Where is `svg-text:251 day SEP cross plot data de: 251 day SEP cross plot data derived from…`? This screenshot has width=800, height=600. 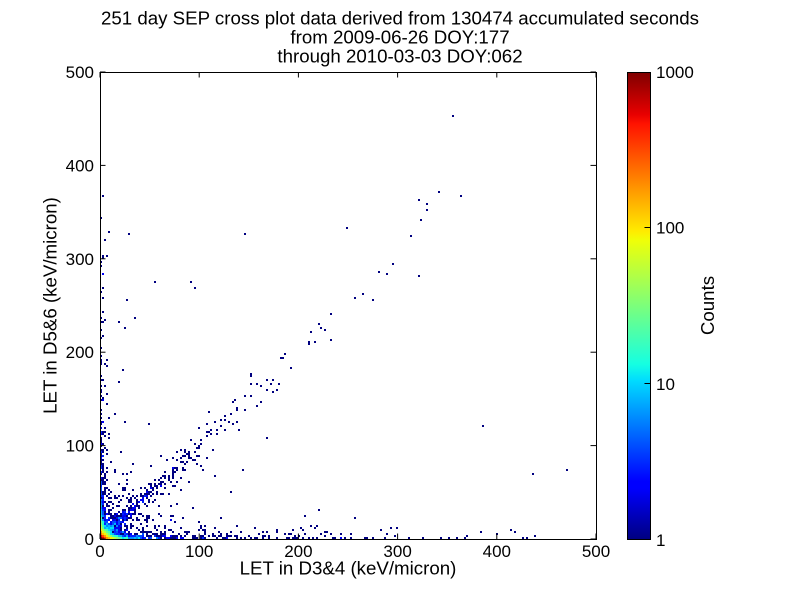
svg-text:251 day SEP cross plot data de: 251 day SEP cross plot data derived from… is located at coordinates (400, 18).